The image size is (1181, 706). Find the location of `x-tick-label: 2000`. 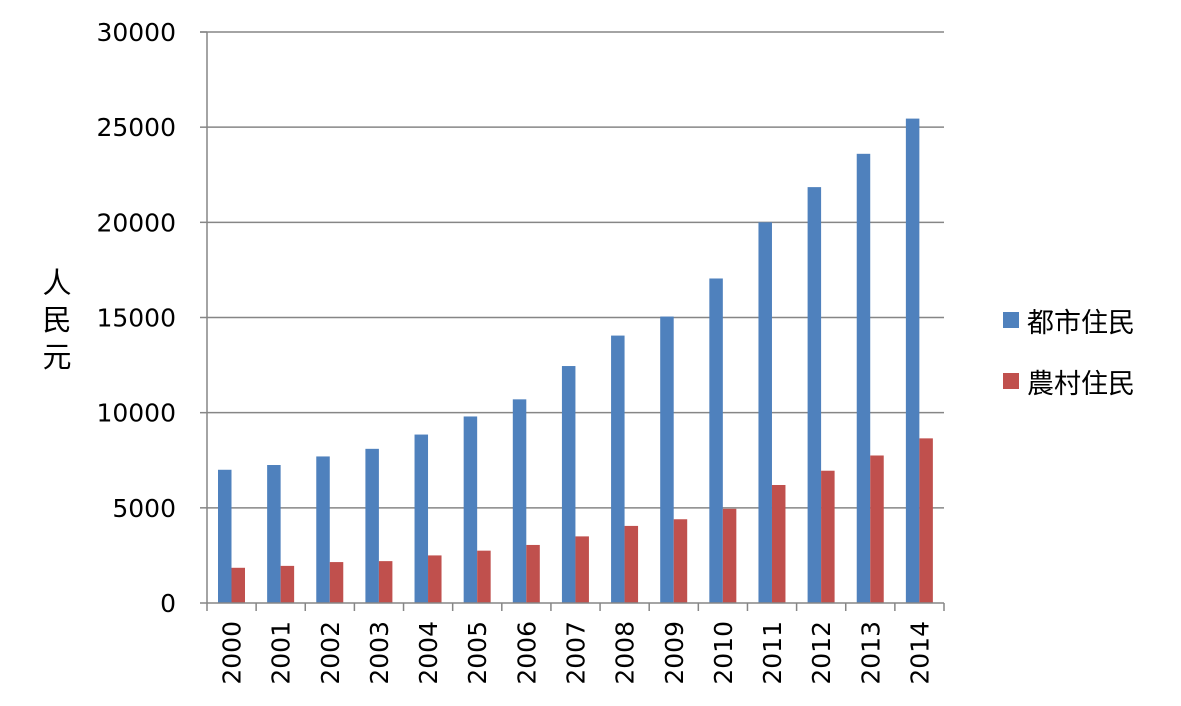

x-tick-label: 2000 is located at coordinates (232, 653).